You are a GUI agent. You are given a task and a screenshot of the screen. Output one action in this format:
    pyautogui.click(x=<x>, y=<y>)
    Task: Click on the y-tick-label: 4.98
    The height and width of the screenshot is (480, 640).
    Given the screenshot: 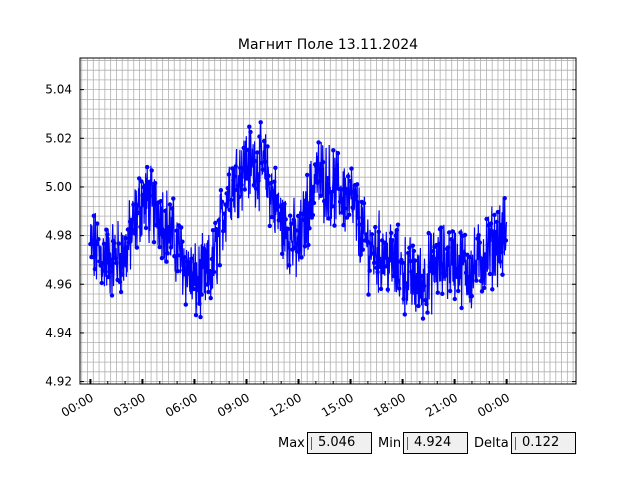 What is the action you would take?
    pyautogui.click(x=58, y=236)
    